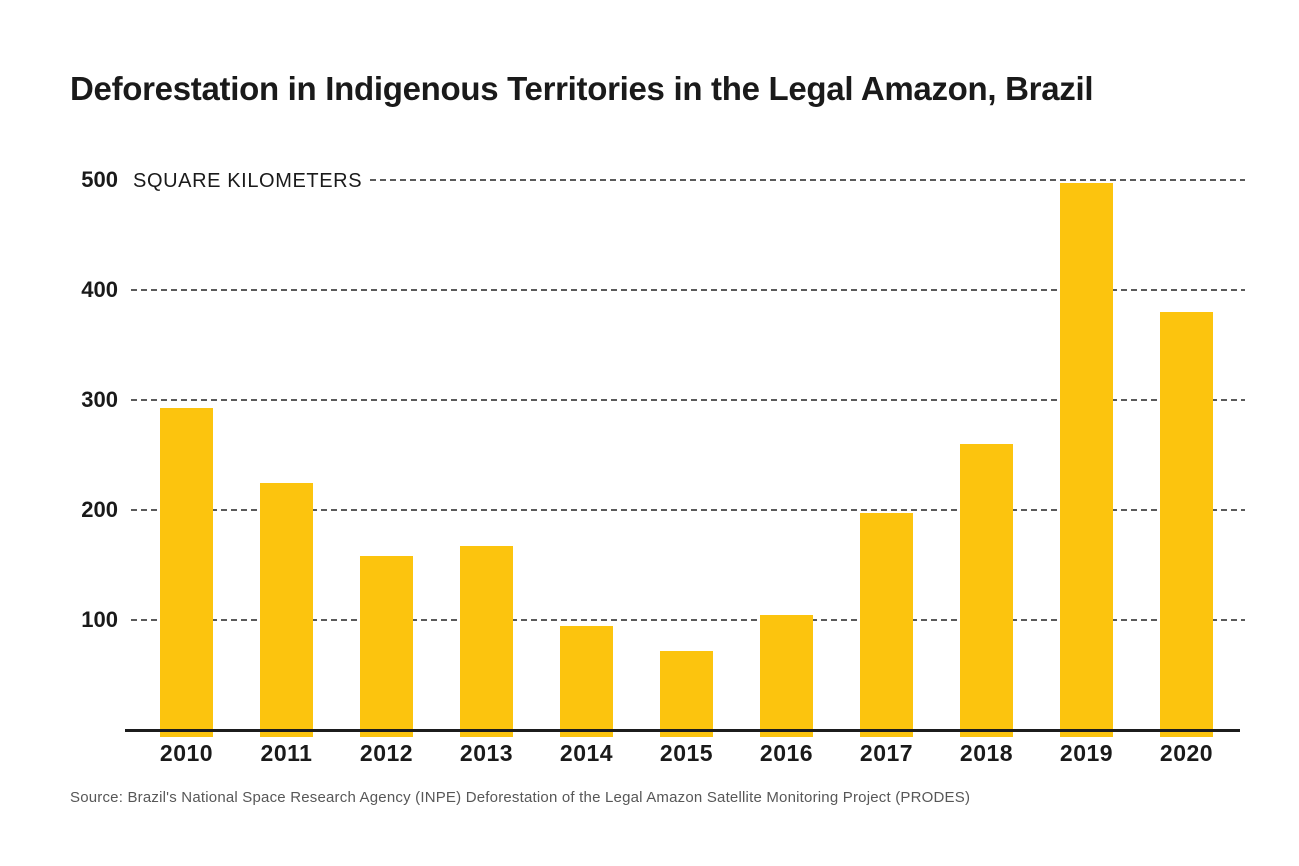  What do you see at coordinates (186, 572) in the screenshot?
I see `bar-2010` at bounding box center [186, 572].